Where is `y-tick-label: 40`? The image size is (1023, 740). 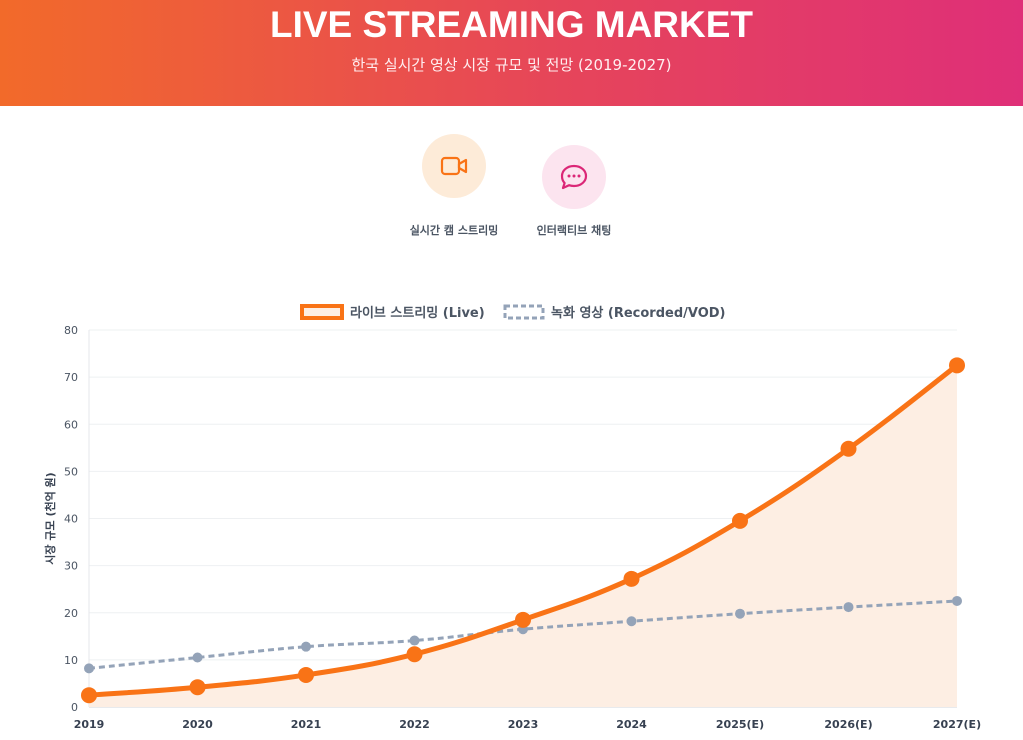 y-tick-label: 40 is located at coordinates (71, 519).